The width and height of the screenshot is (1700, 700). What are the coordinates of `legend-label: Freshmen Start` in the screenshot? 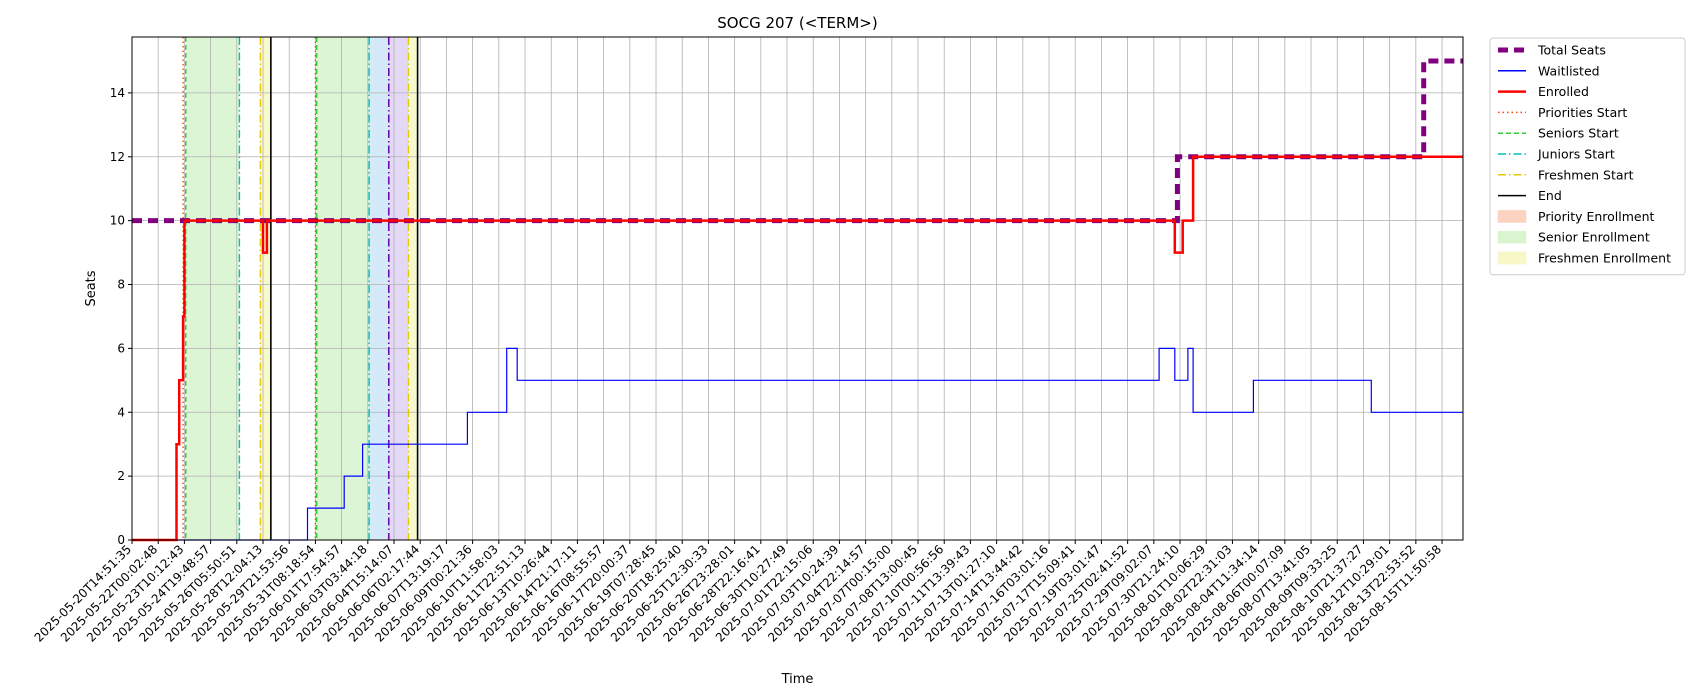 It's located at (1586, 174).